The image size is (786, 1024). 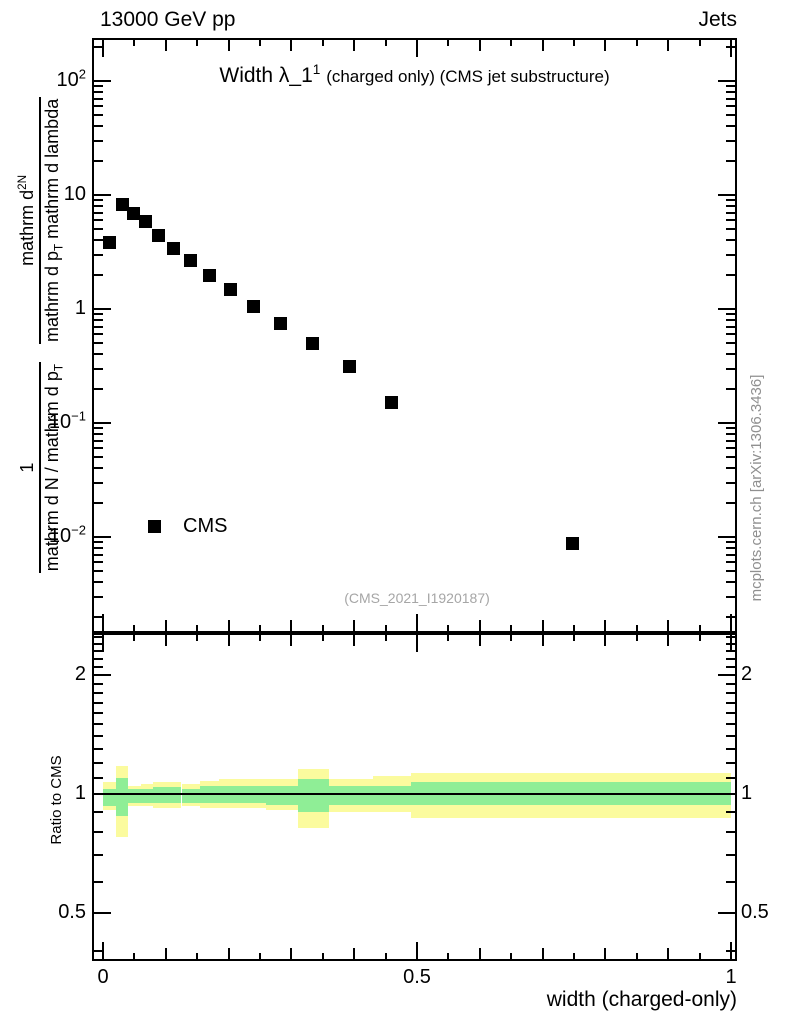 What do you see at coordinates (414, 794) in the screenshot?
I see `reference-line` at bounding box center [414, 794].